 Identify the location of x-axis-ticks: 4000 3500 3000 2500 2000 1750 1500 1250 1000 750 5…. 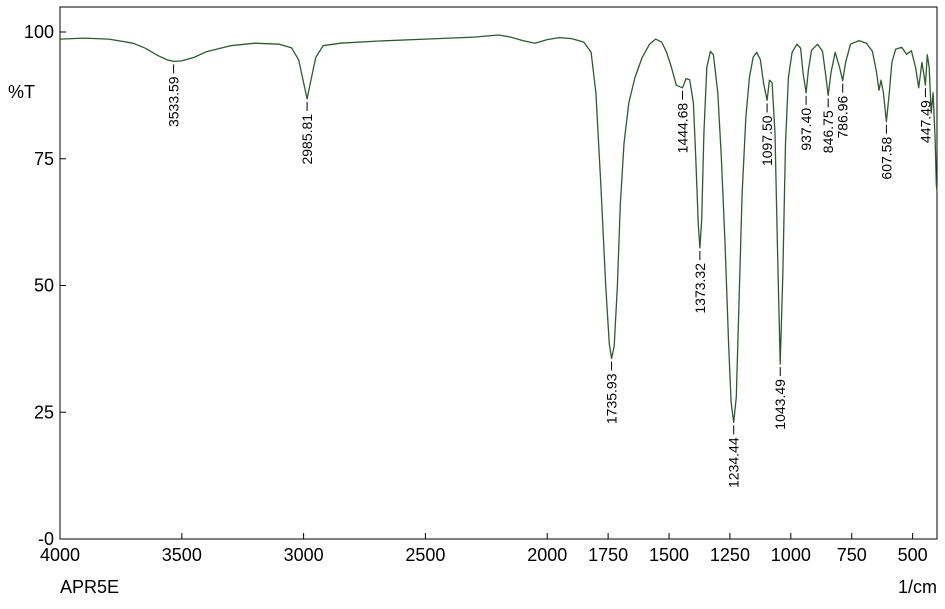
(484, 549).